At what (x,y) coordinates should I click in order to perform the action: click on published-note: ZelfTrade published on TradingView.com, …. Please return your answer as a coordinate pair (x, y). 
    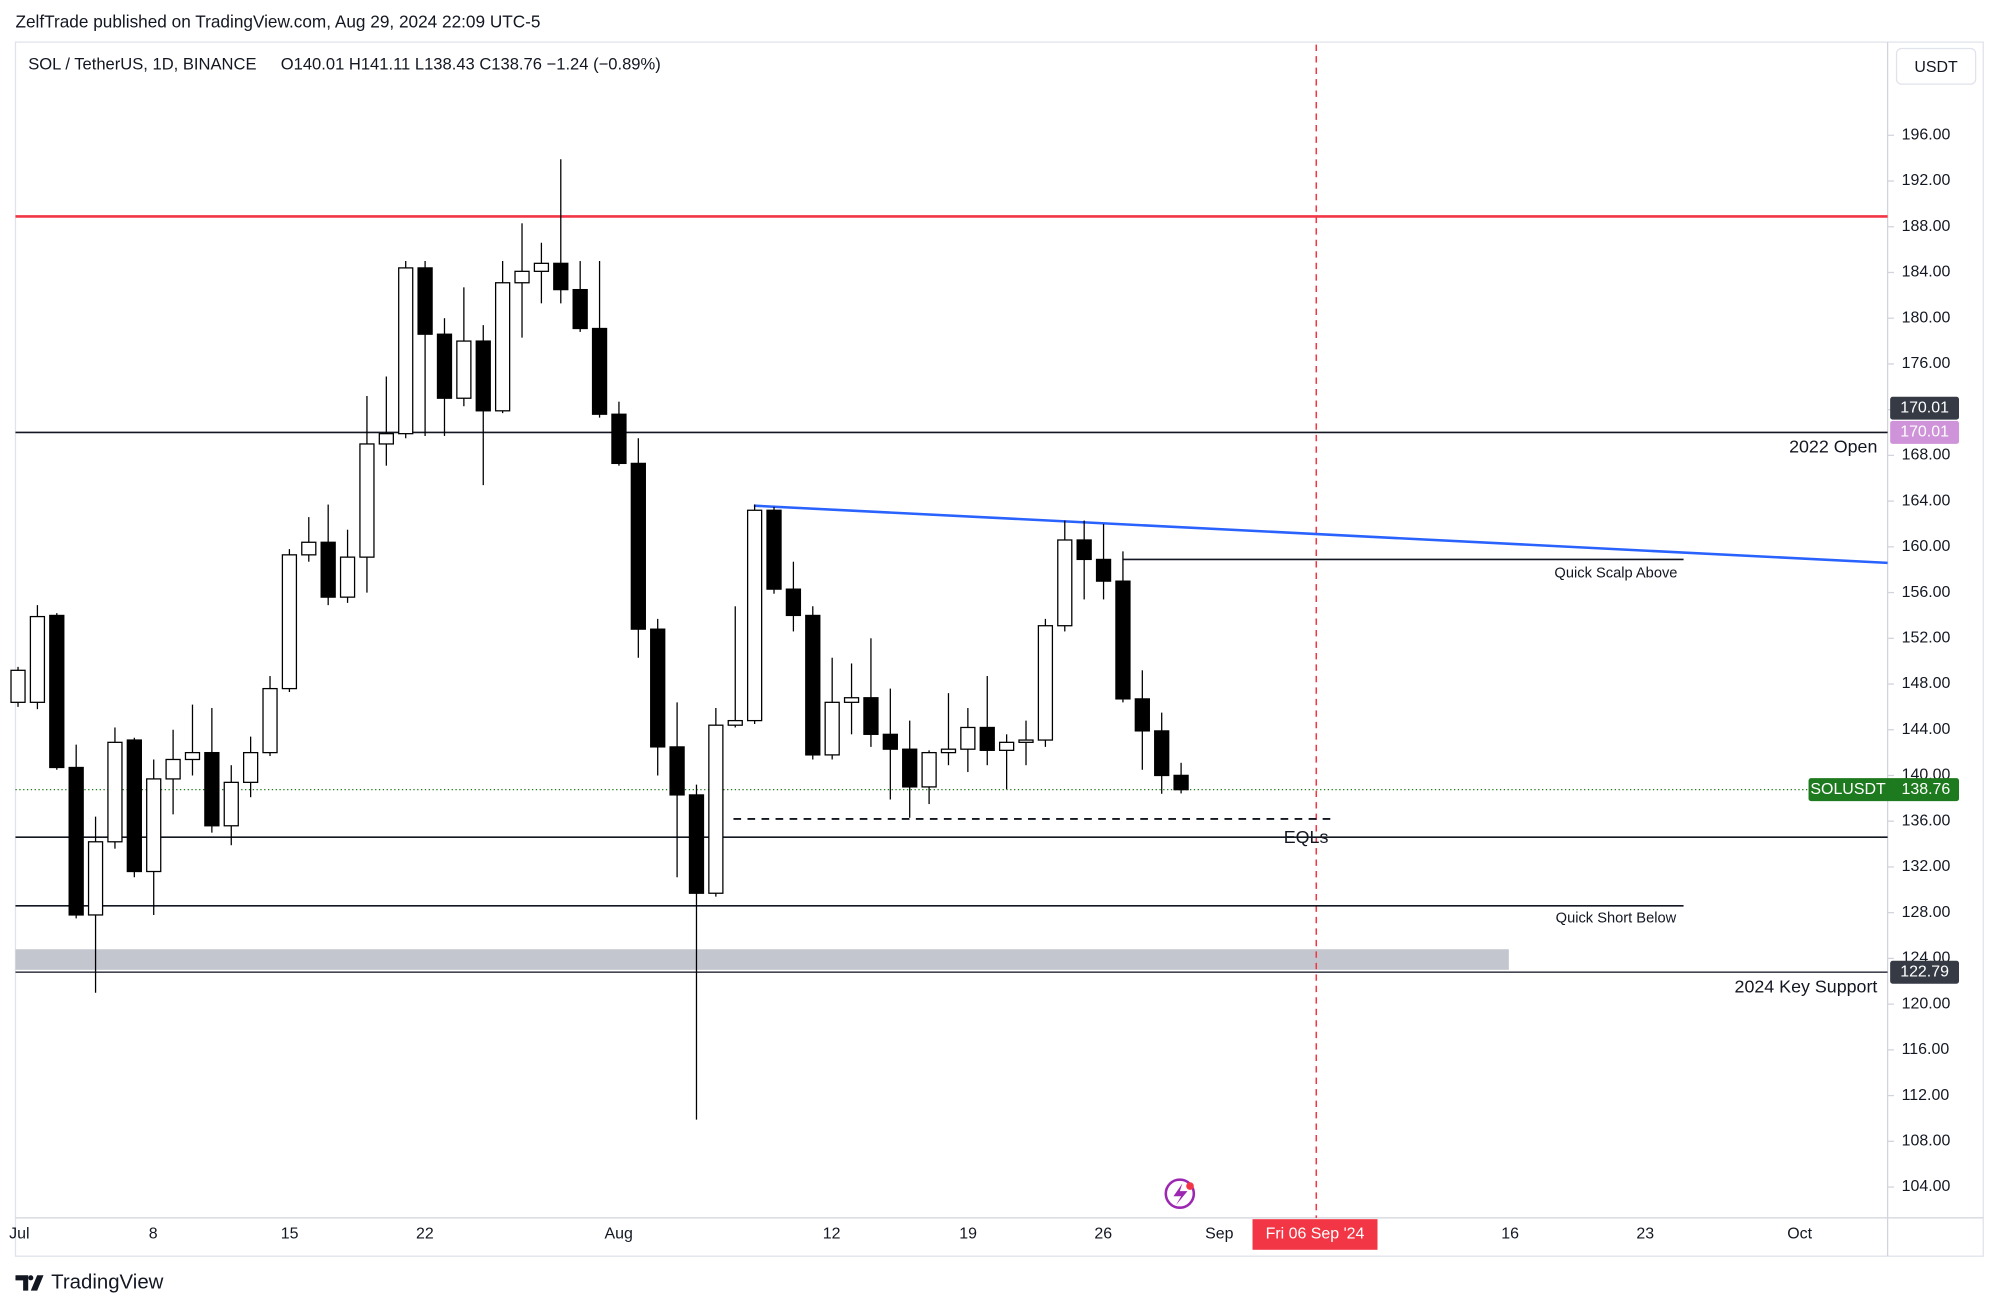
    Looking at the image, I should click on (277, 22).